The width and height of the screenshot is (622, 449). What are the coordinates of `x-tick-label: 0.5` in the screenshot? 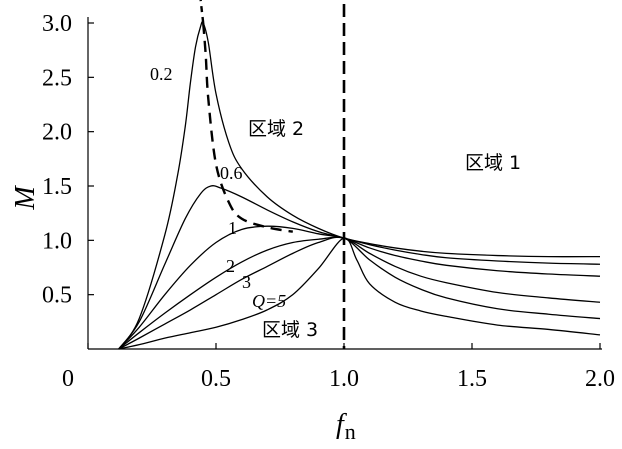 It's located at (216, 379).